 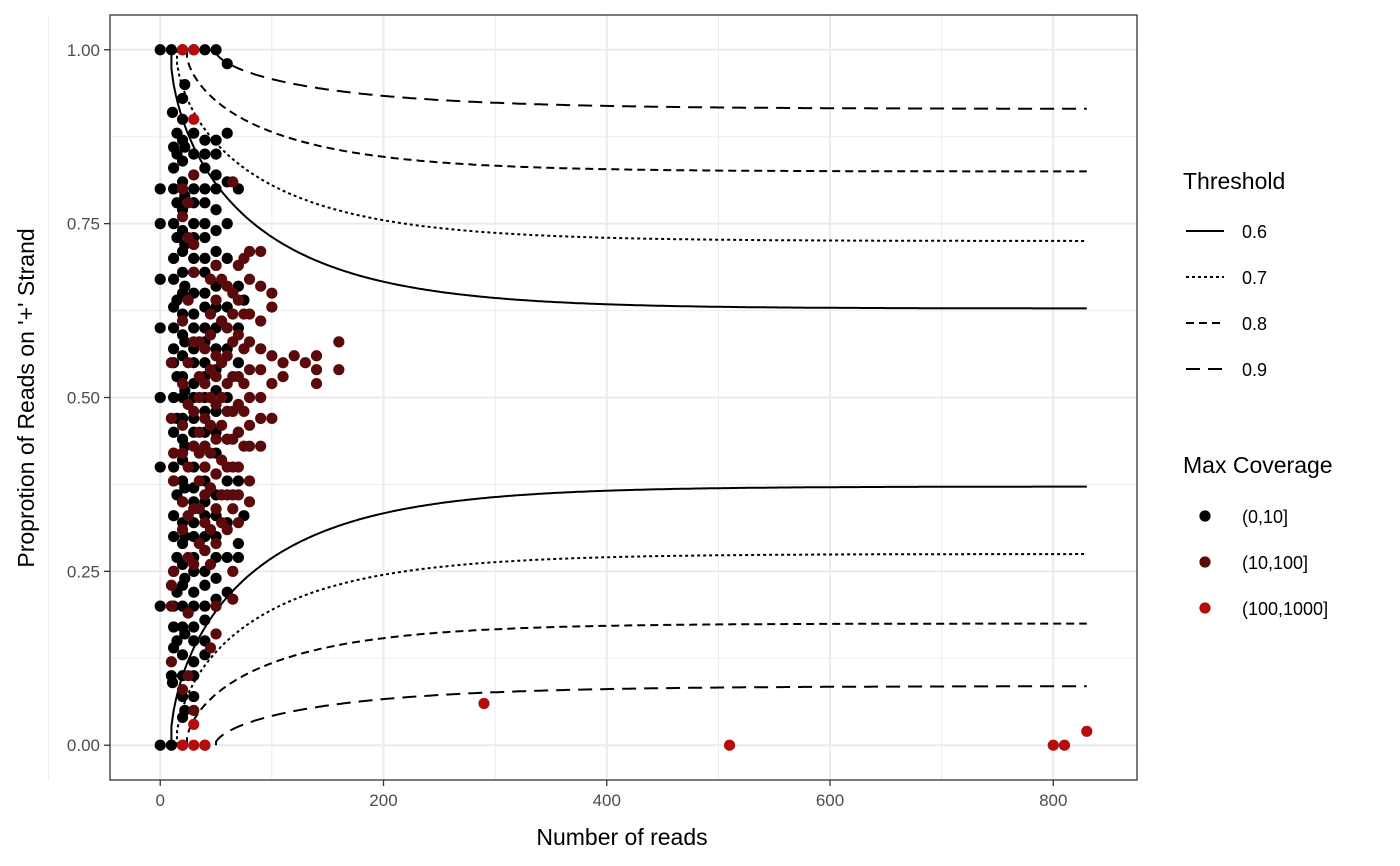 I want to click on y-tick-label: 0.00, so click(x=83, y=745).